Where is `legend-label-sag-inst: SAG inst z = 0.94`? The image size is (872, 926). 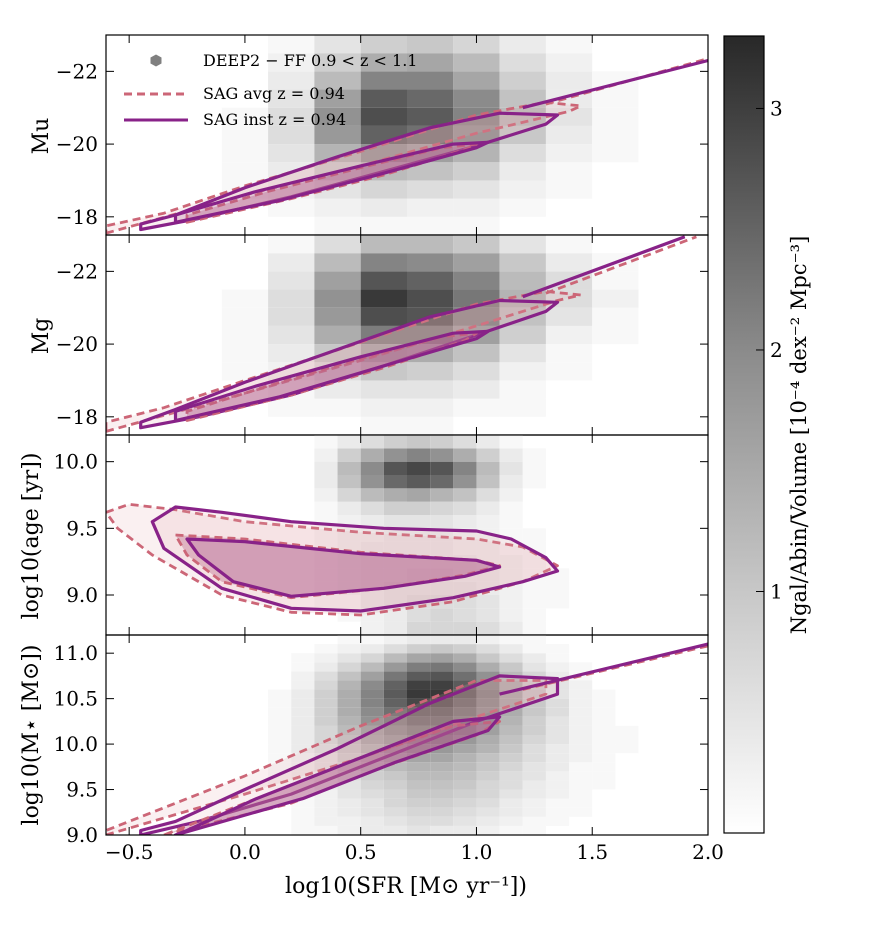
legend-label-sag-inst: SAG inst z = 0.94 is located at coordinates (274, 119).